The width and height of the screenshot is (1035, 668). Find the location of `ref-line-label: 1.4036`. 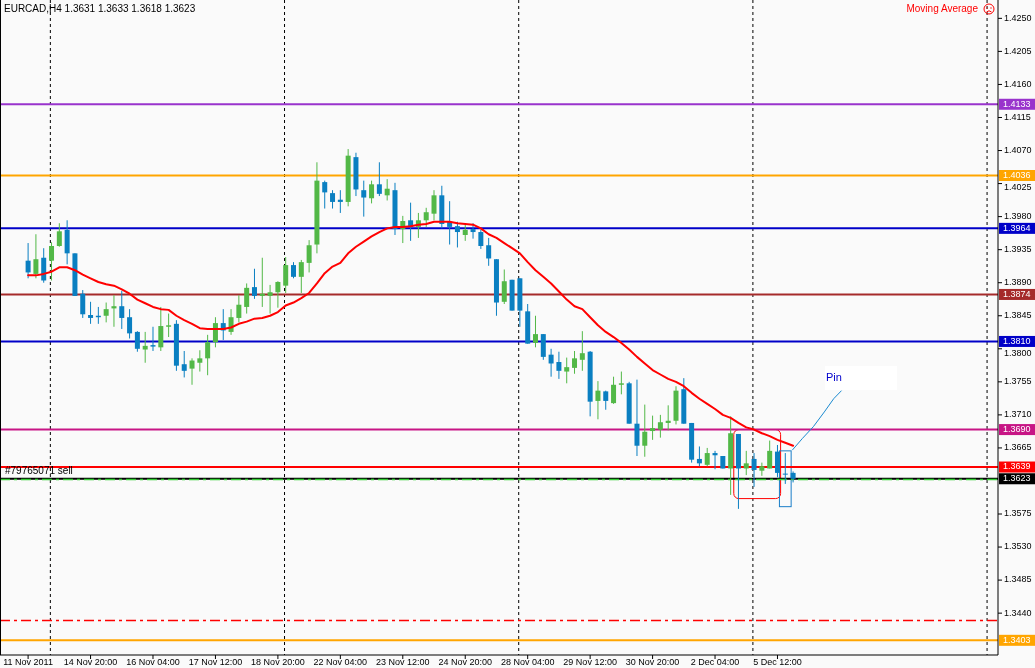

ref-line-label: 1.4036 is located at coordinates (1017, 174).